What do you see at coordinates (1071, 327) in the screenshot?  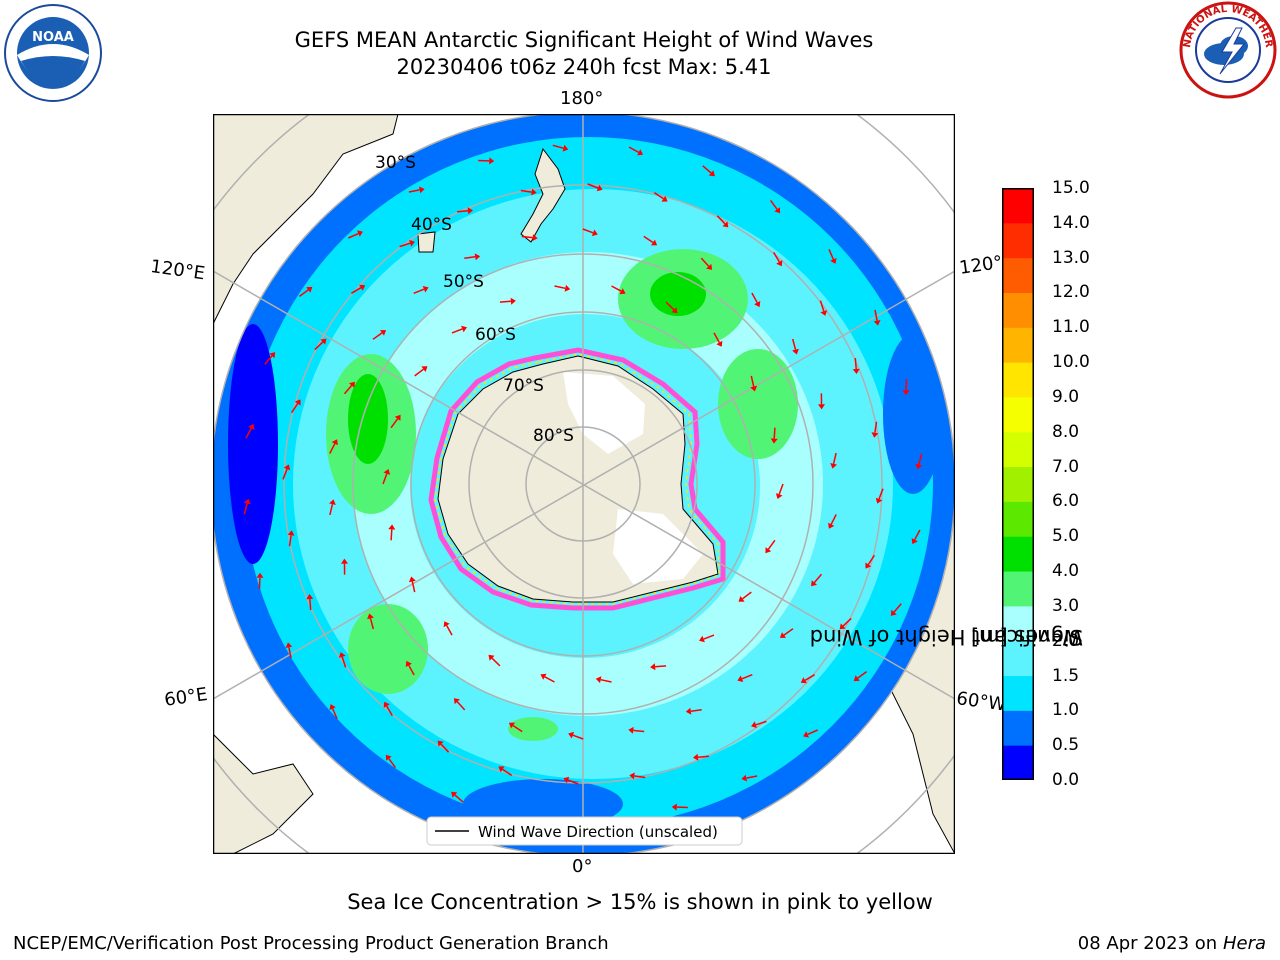 I see `colorbar-tick-label: 11.0` at bounding box center [1071, 327].